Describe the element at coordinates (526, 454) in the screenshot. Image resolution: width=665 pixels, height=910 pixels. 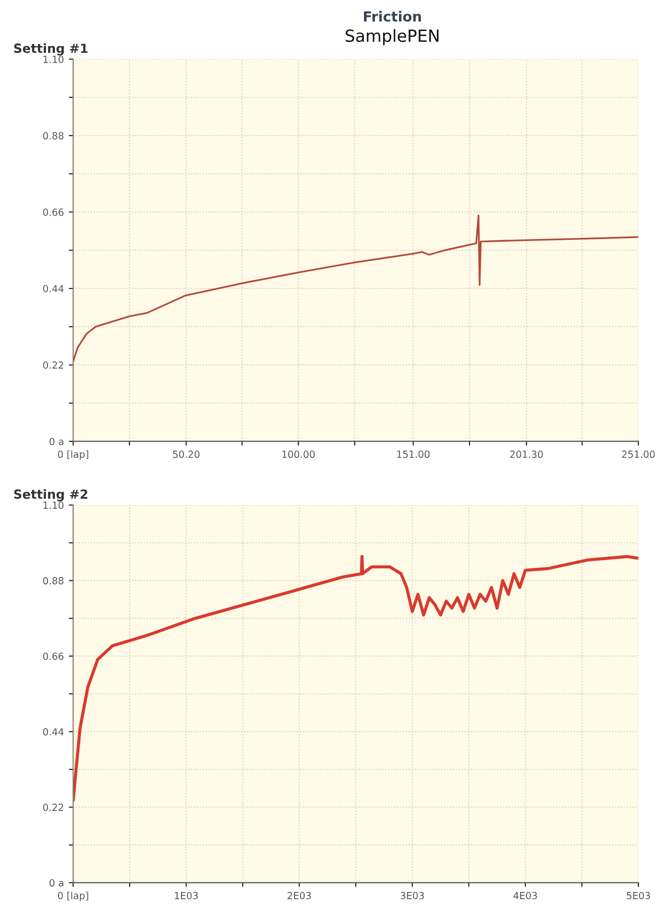
I see `x-tick-label: 201.30` at that location.